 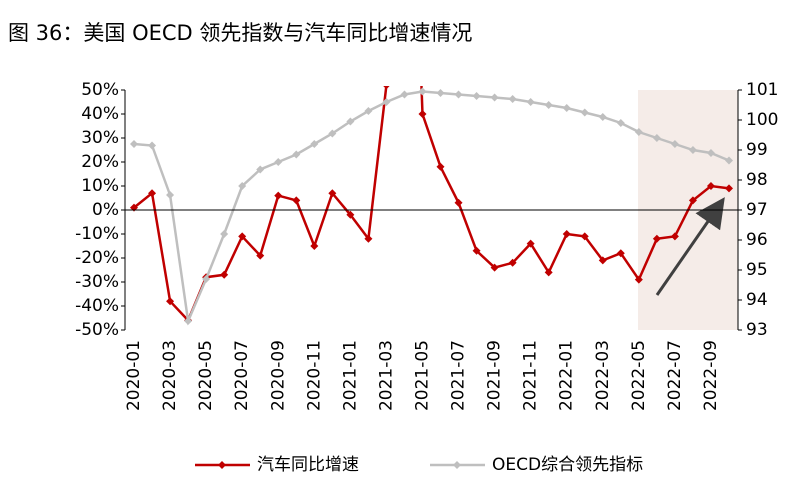 What do you see at coordinates (134, 375) in the screenshot?
I see `x-tick-label: 2020-01` at bounding box center [134, 375].